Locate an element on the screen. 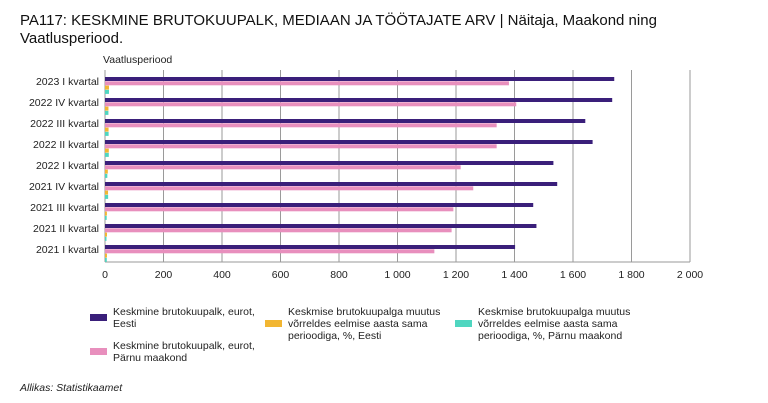 This screenshot has width=768, height=403. y-axis-label: Vaatlusperiood is located at coordinates (137, 60).